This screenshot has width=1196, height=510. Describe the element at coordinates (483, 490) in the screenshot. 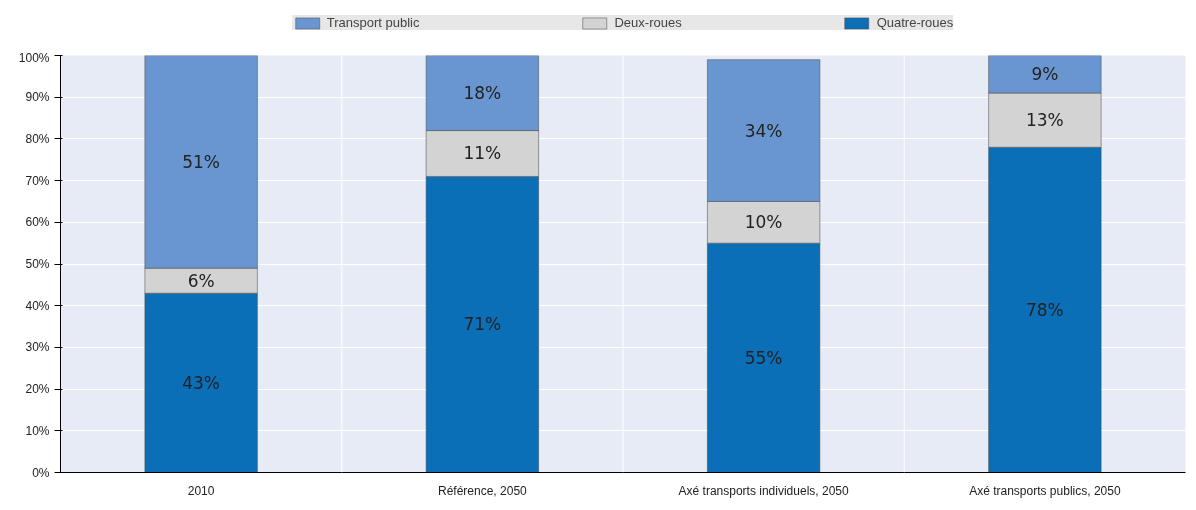

I see `x-tick-label: Référence, 2050` at that location.